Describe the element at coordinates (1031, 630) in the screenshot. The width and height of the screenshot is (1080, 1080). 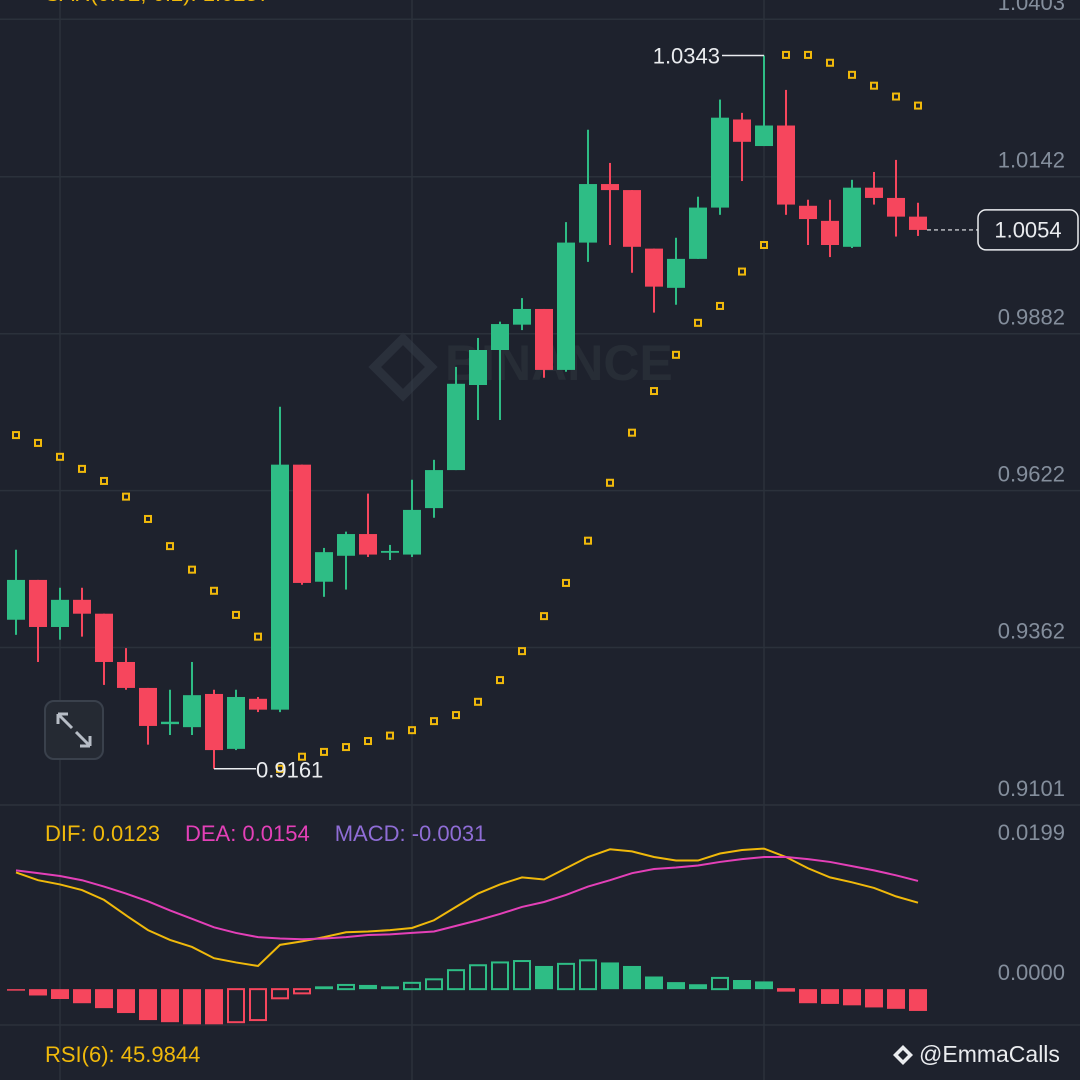
I see `y-tick-label: 0.9362` at that location.